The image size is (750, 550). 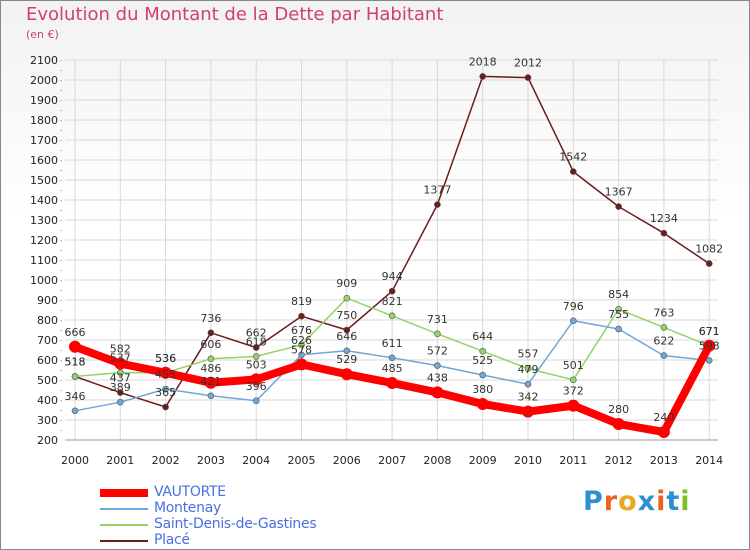 What do you see at coordinates (75, 460) in the screenshot?
I see `x-tick-label: 2000` at bounding box center [75, 460].